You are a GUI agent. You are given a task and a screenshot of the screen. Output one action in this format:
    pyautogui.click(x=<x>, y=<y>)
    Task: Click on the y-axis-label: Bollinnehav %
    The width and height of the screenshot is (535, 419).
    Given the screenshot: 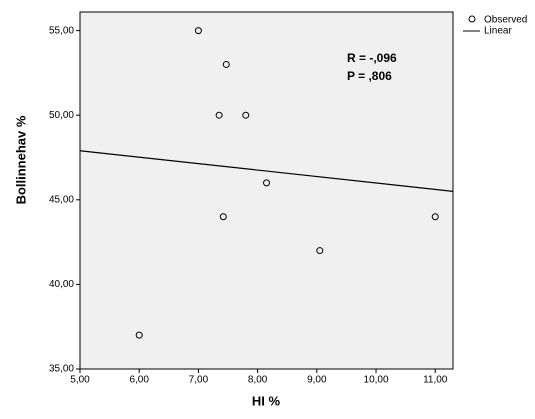 What is the action you would take?
    pyautogui.click(x=20, y=159)
    